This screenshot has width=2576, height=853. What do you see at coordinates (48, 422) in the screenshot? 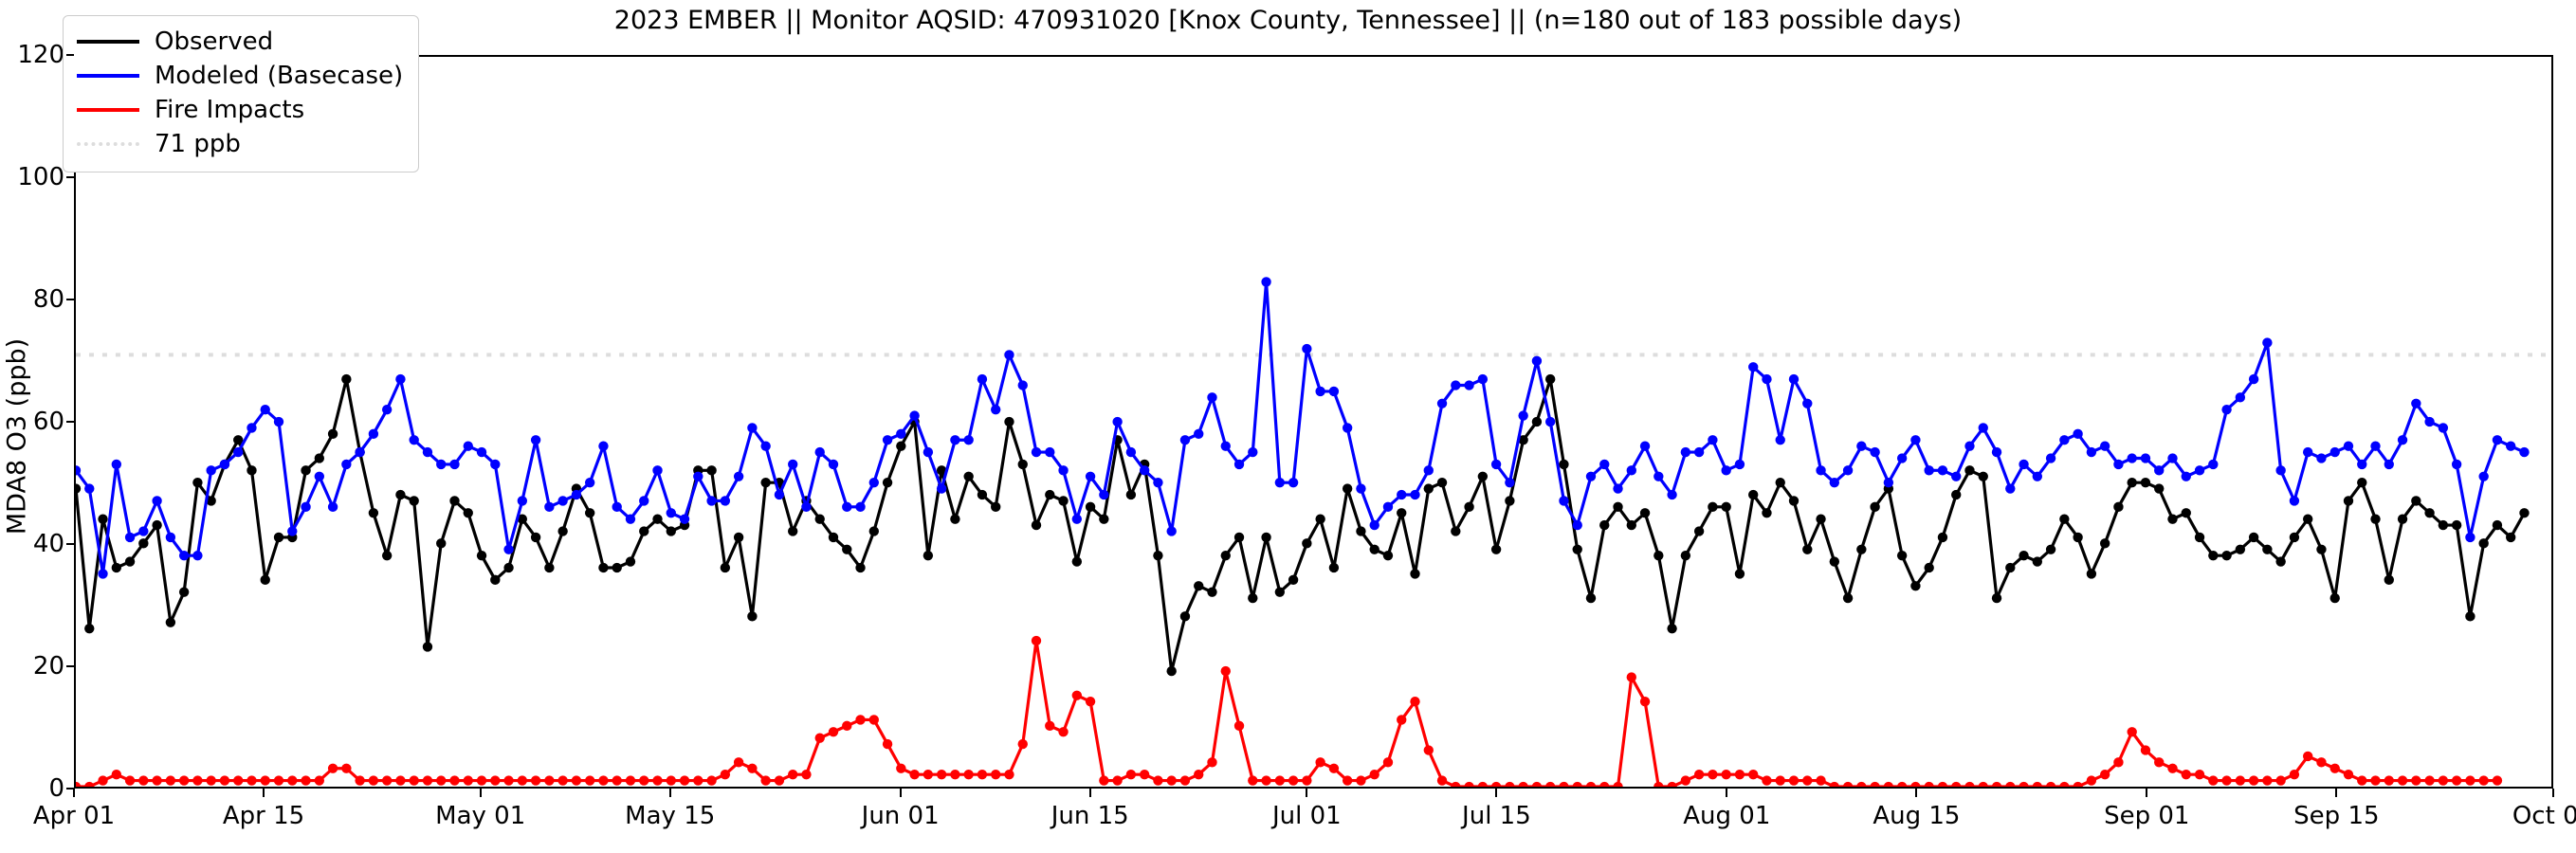
I see `y-tick-label: 60` at bounding box center [48, 422].